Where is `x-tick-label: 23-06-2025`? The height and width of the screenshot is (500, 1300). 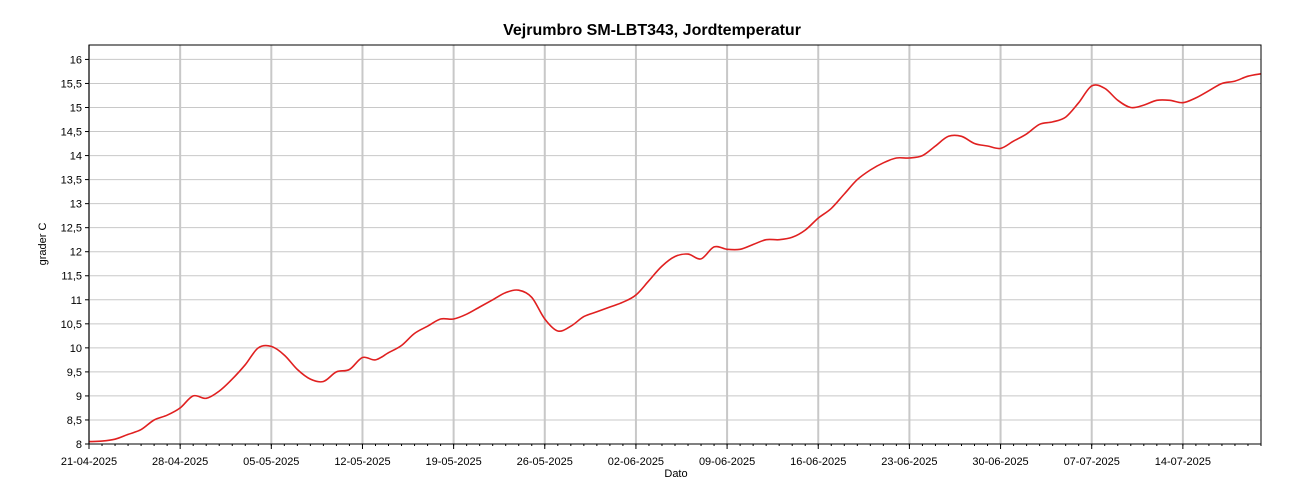
x-tick-label: 23-06-2025 is located at coordinates (909, 462).